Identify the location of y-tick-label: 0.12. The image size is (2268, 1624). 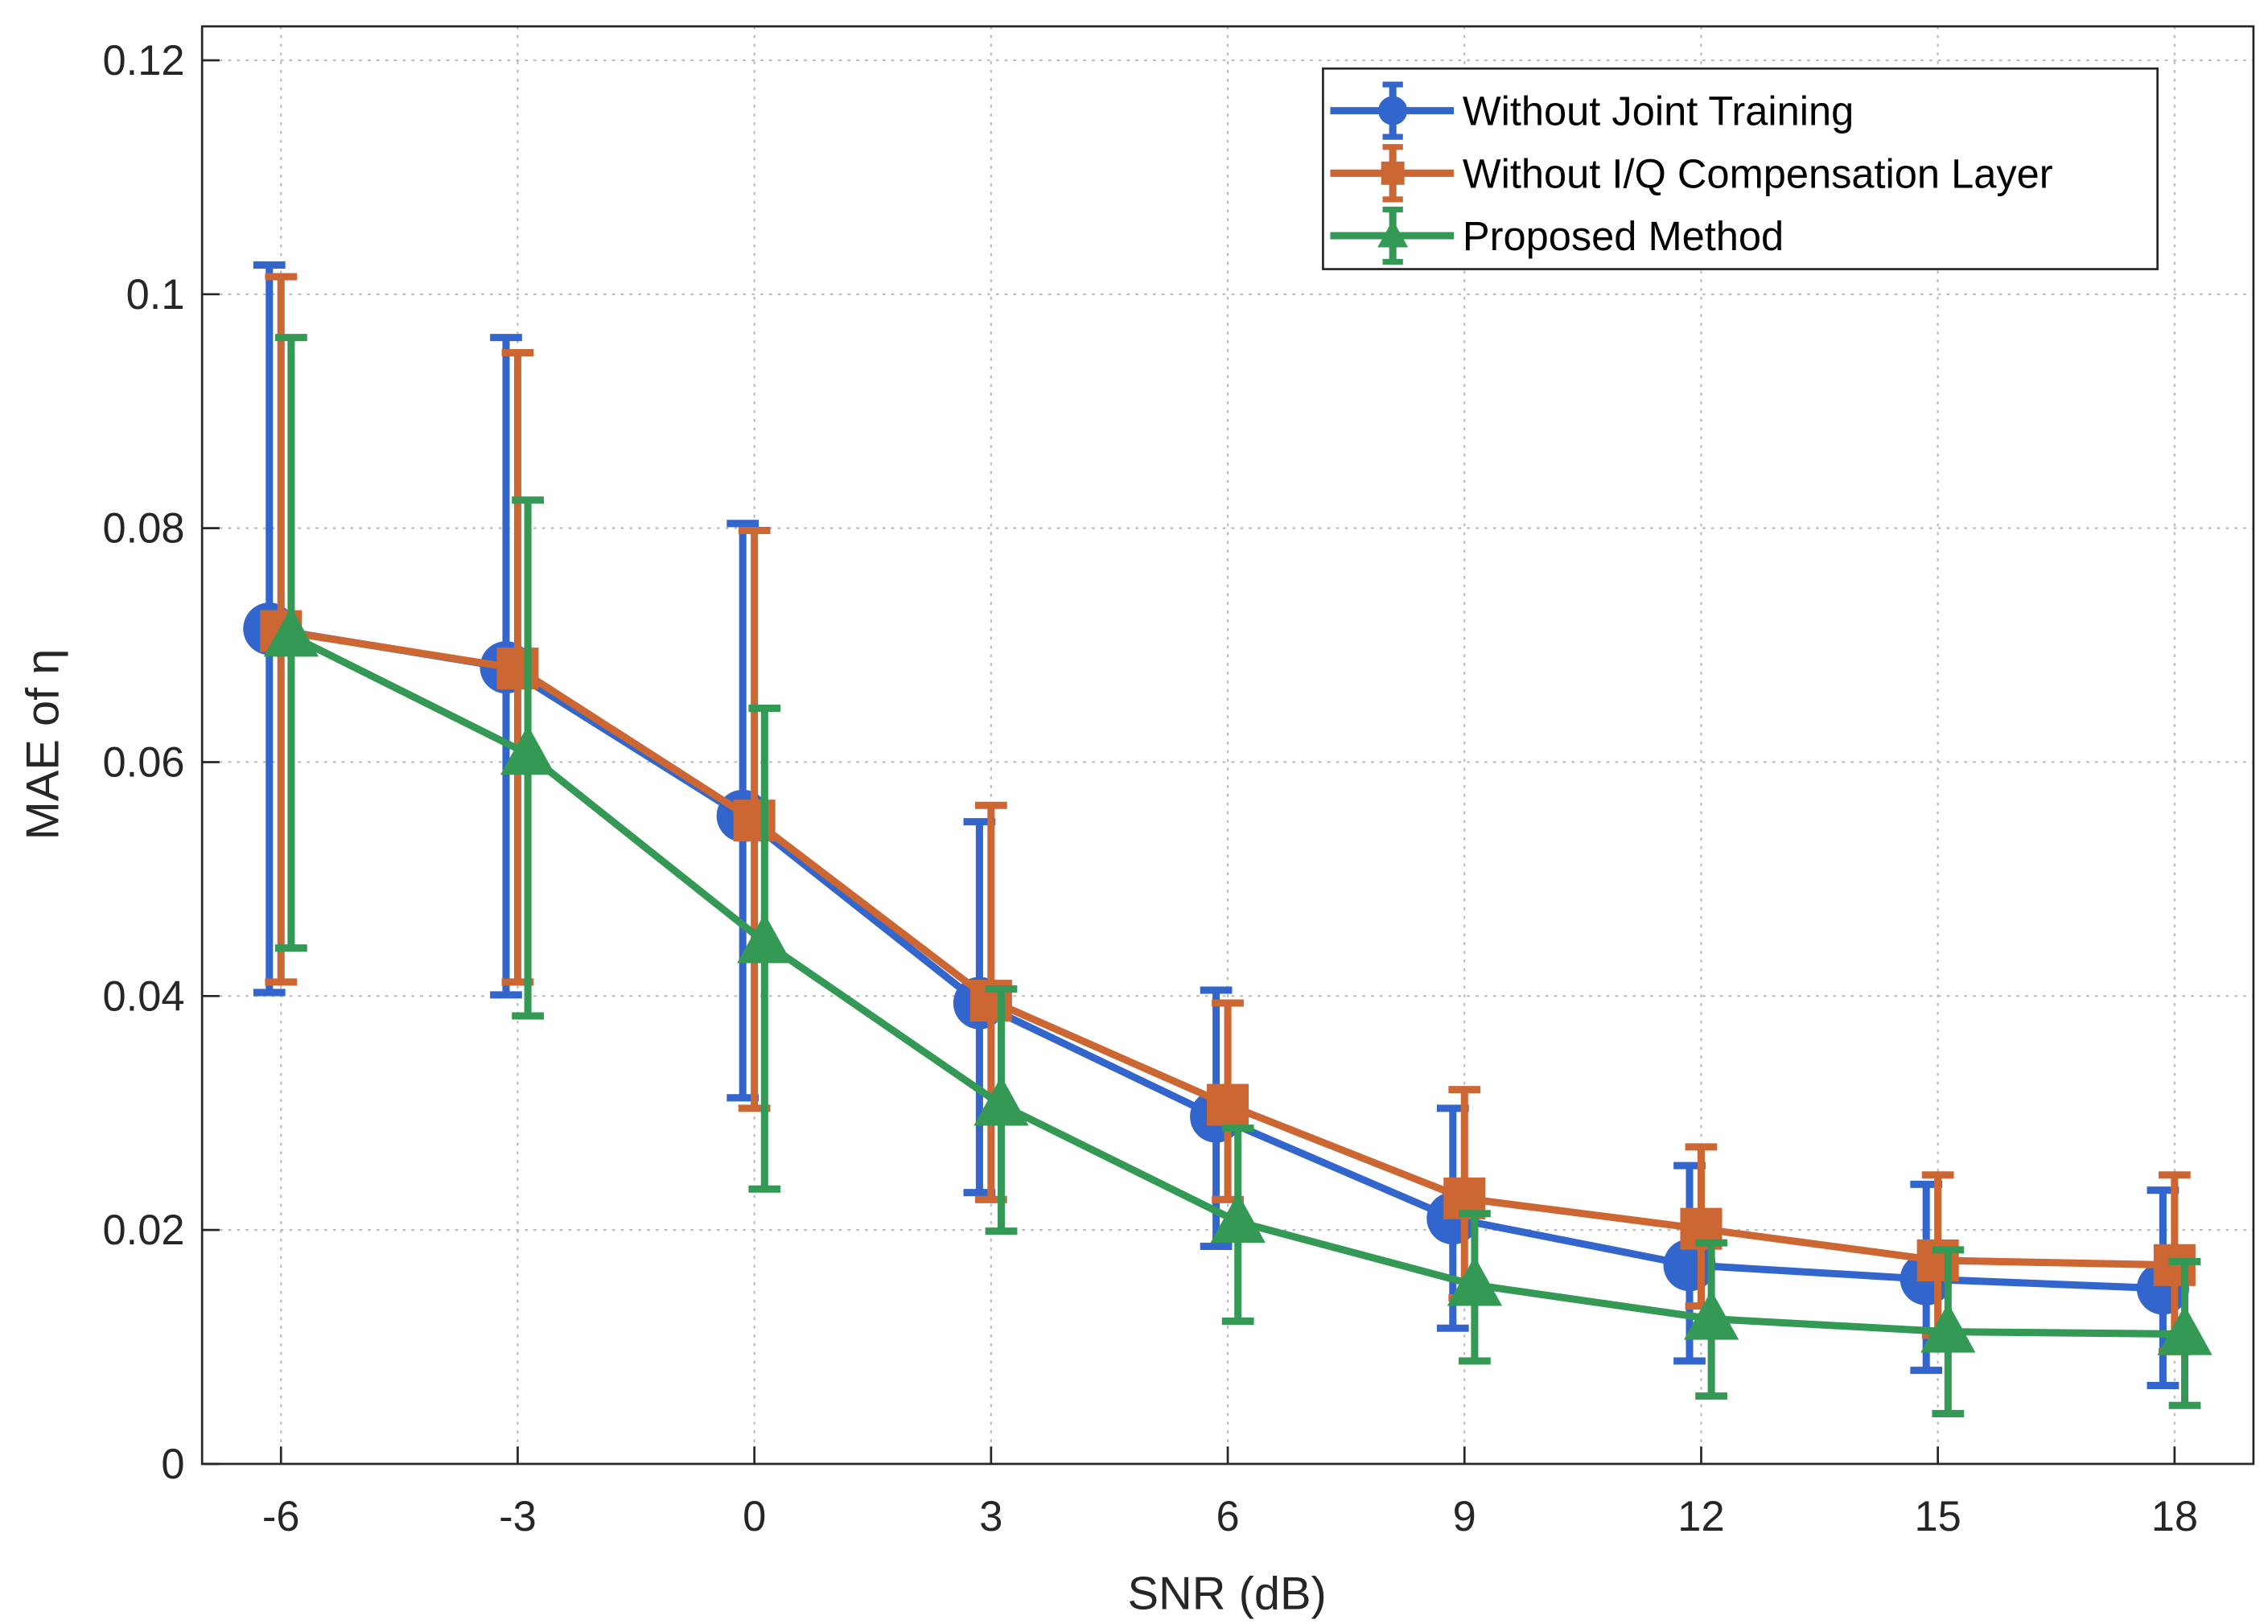
(144, 61).